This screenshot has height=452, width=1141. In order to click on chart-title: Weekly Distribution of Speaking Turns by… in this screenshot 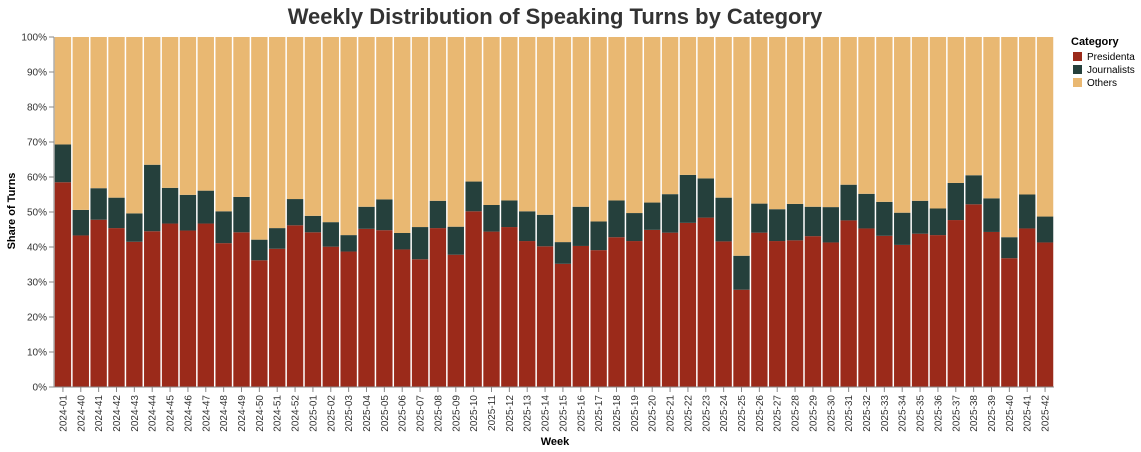, I will do `click(555, 16)`.